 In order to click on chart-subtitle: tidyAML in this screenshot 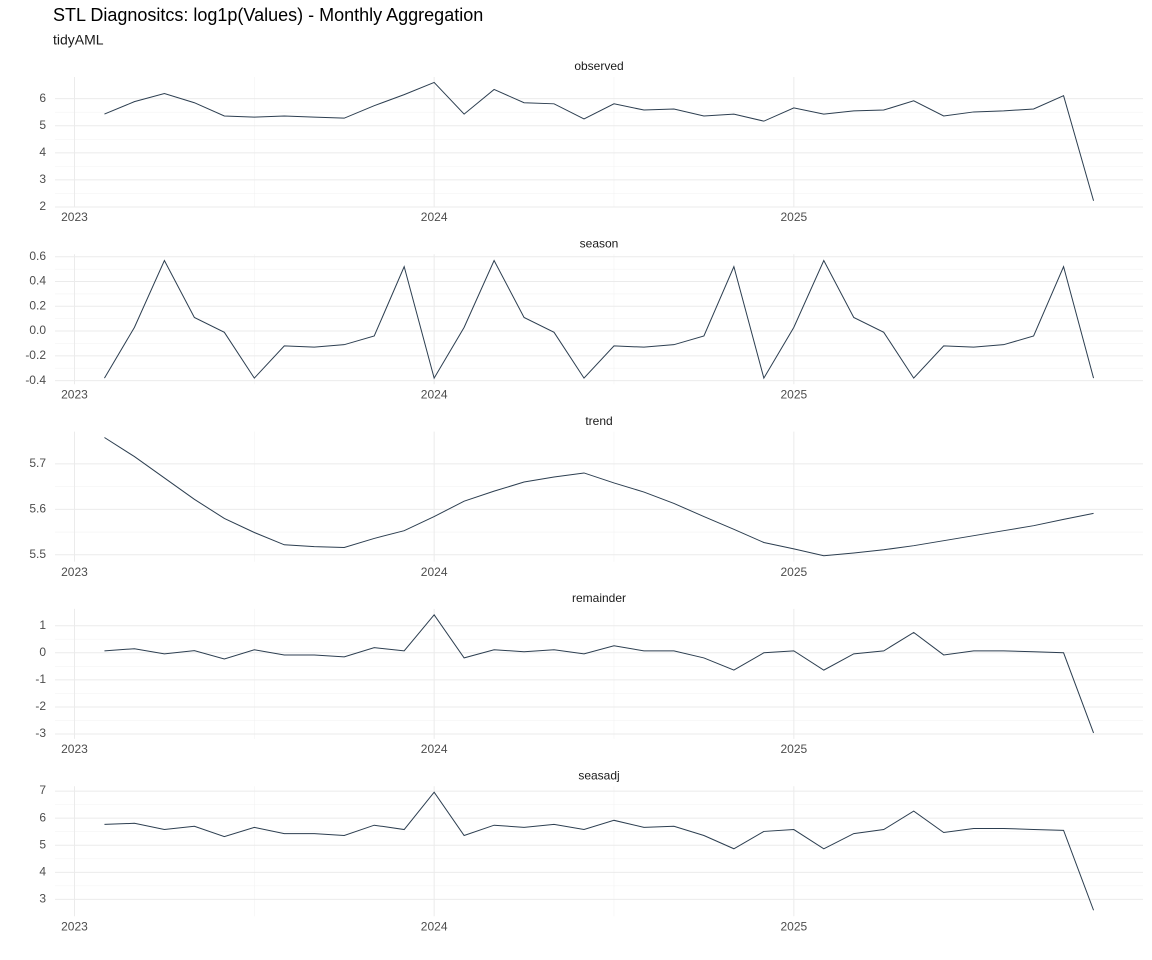, I will do `click(78, 40)`.